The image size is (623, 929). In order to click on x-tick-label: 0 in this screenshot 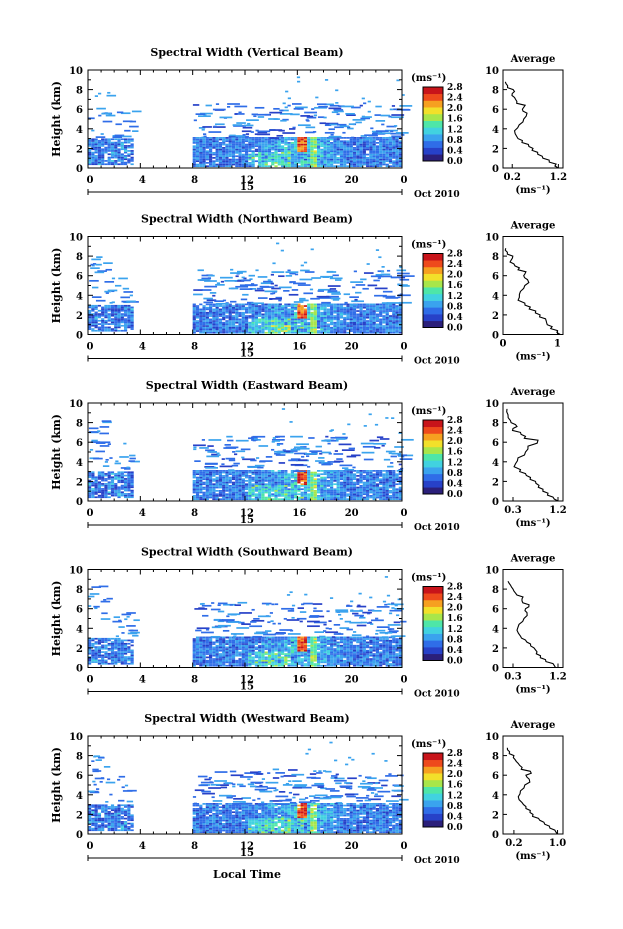, I will do `click(90, 347)`.